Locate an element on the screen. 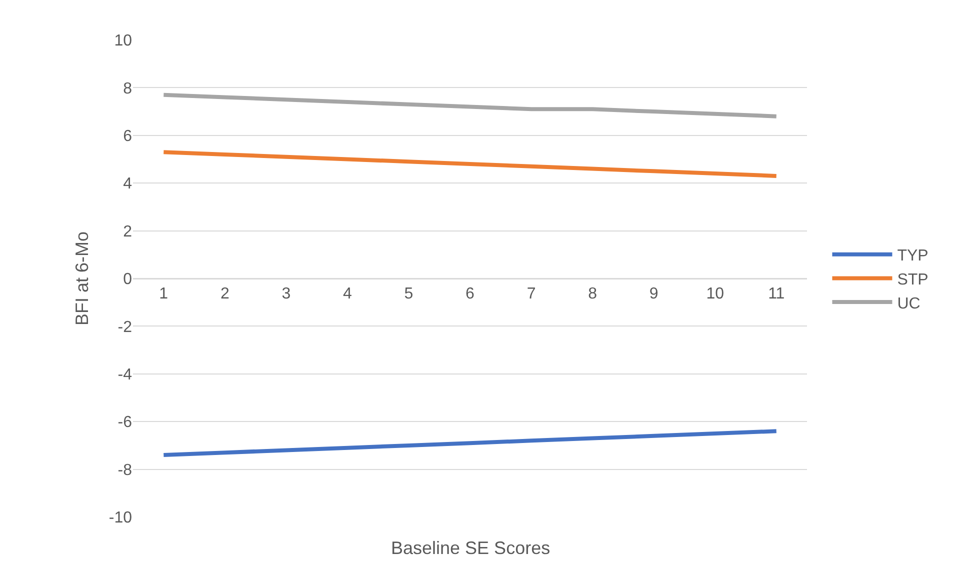 This screenshot has width=958, height=579. x-tick-label: 10 is located at coordinates (715, 294).